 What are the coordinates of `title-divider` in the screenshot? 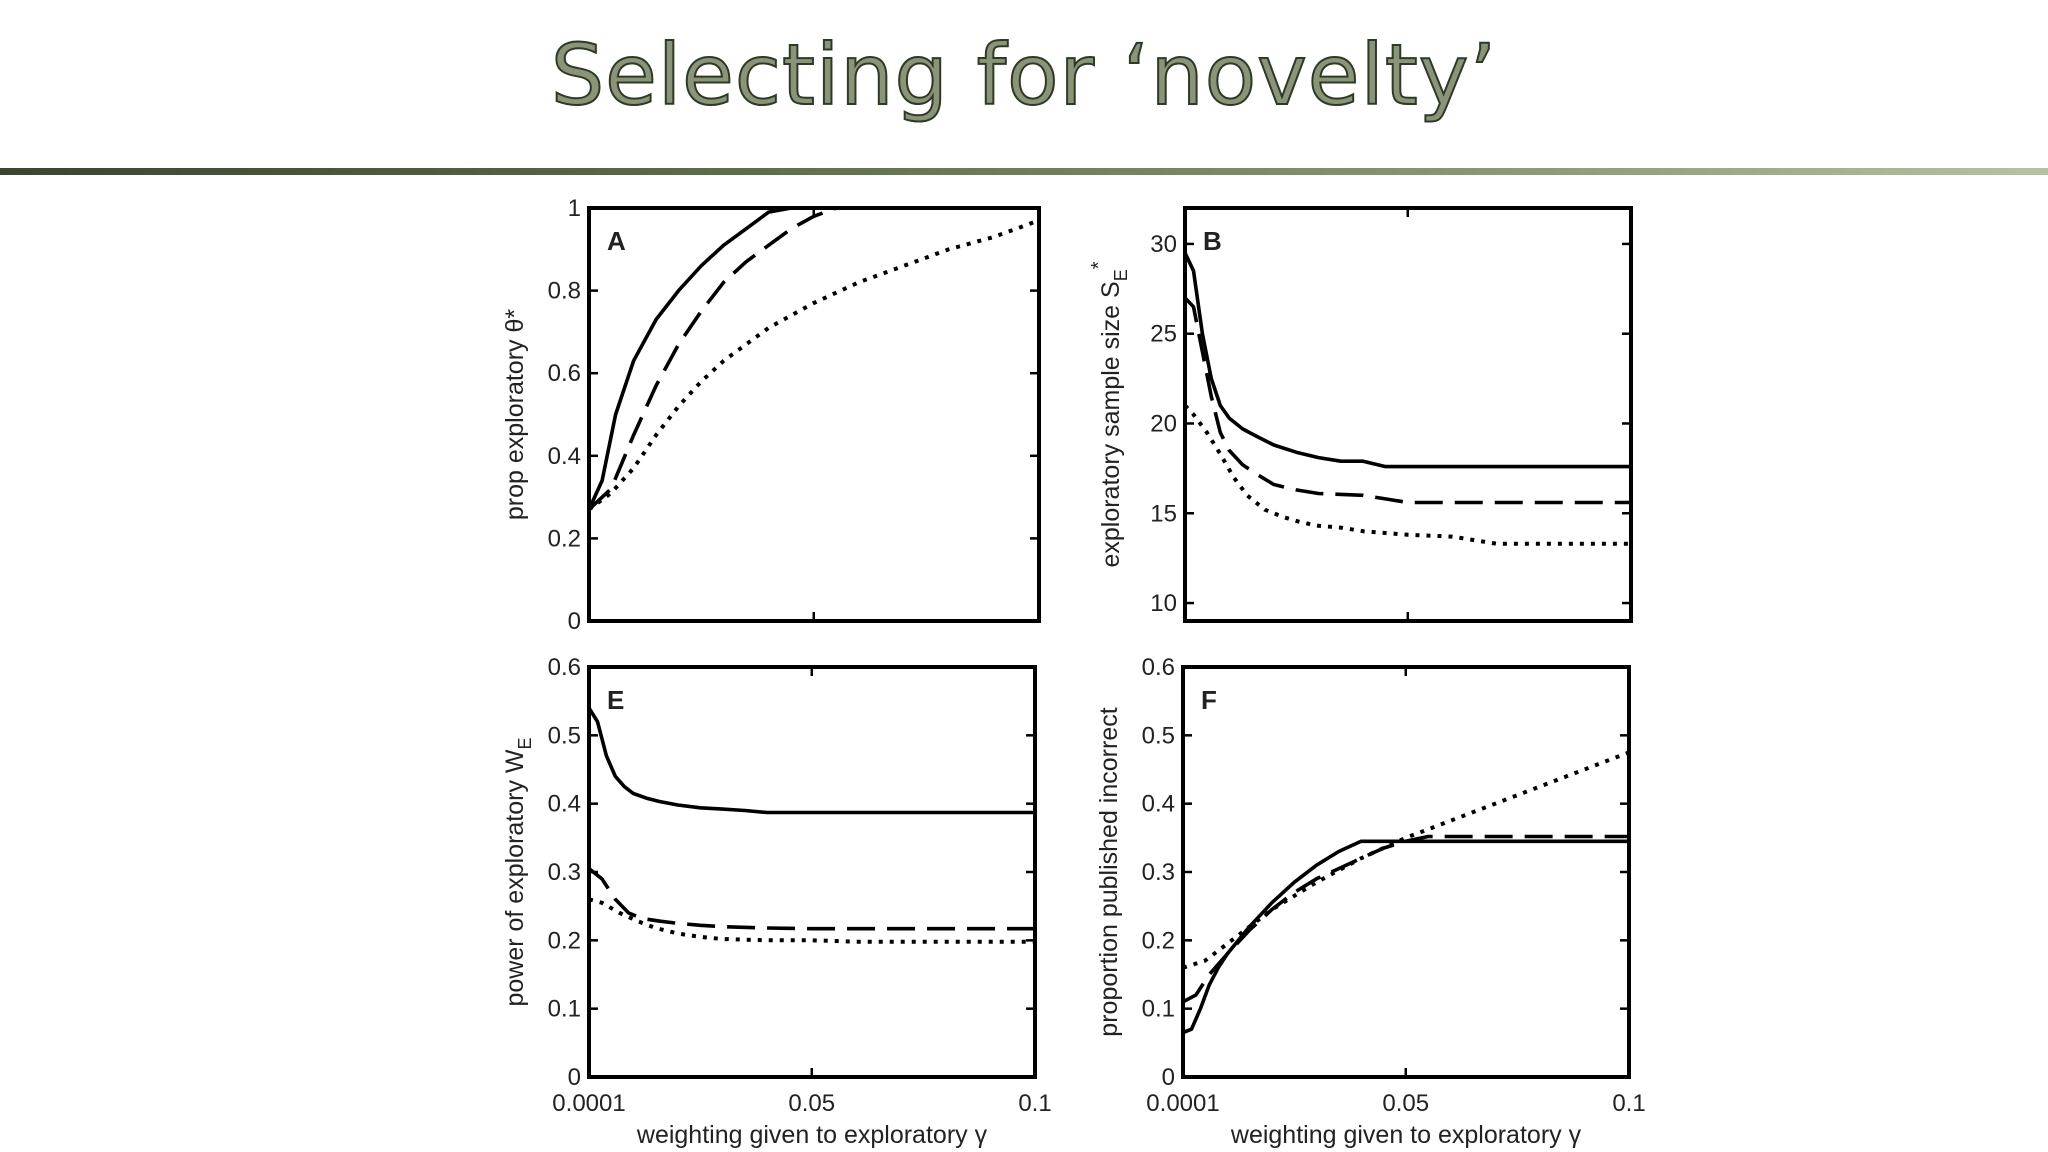 It's located at (1024, 171).